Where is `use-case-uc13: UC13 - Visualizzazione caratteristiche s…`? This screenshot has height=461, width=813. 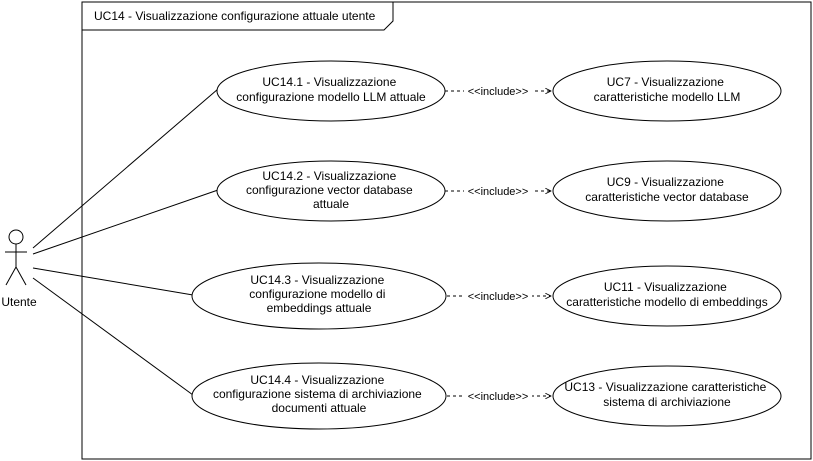 use-case-uc13: UC13 - Visualizzazione caratteristiche s… is located at coordinates (667, 396).